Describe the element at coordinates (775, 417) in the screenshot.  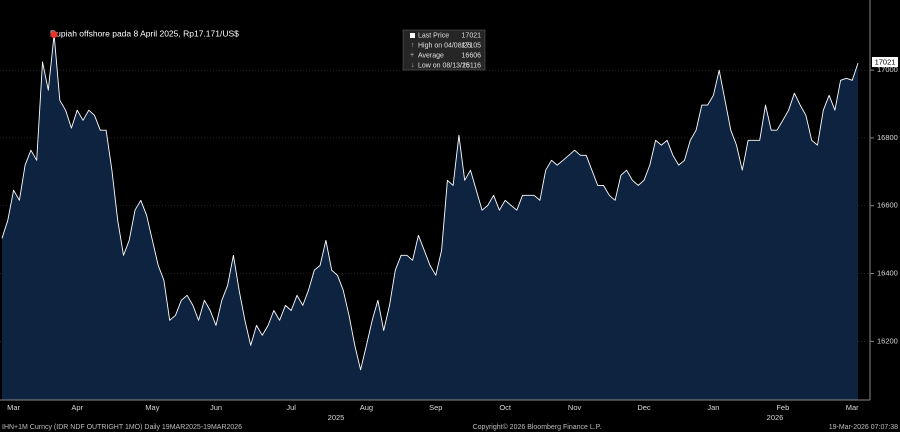
I see `year-label: 2026` at that location.